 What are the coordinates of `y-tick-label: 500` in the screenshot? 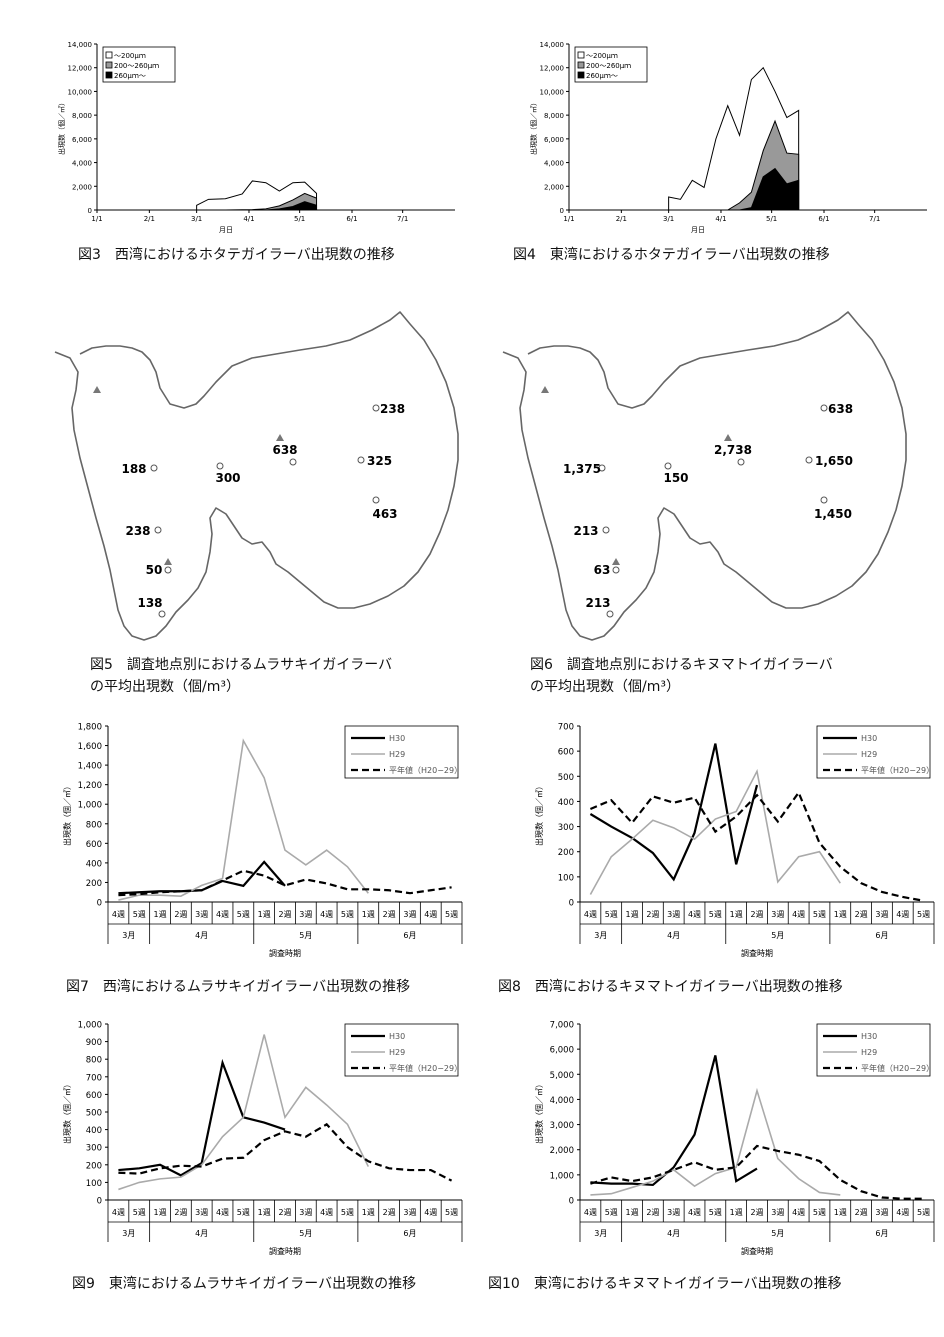 It's located at (94, 1114).